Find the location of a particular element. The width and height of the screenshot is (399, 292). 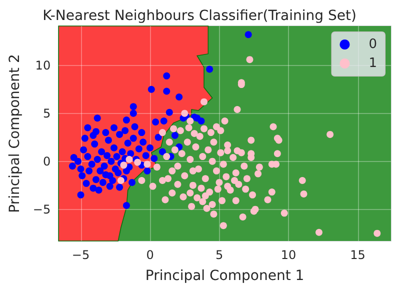

x-axis-title: Principal Component 1 is located at coordinates (224, 276).